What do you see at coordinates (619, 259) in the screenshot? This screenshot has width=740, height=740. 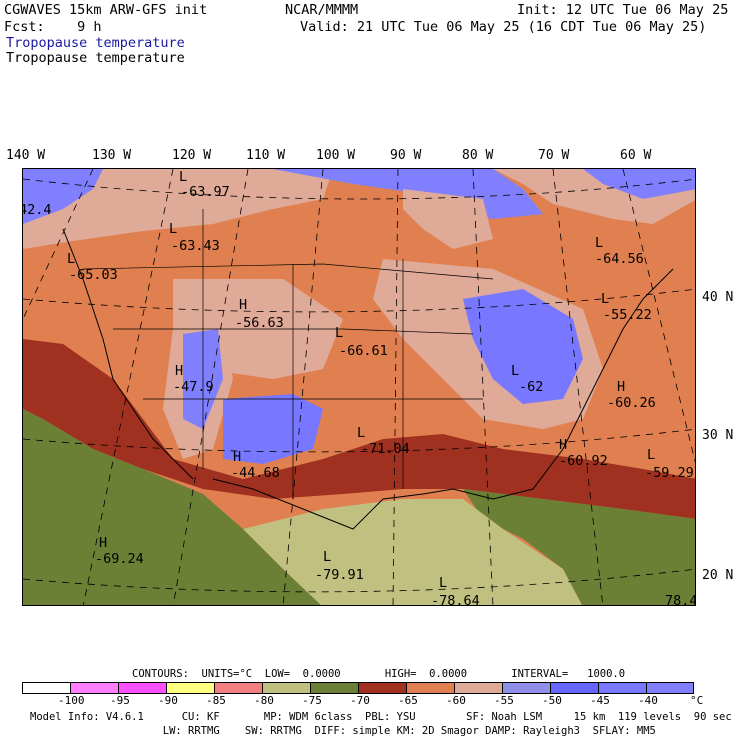 I see `low-value: -64.56` at bounding box center [619, 259].